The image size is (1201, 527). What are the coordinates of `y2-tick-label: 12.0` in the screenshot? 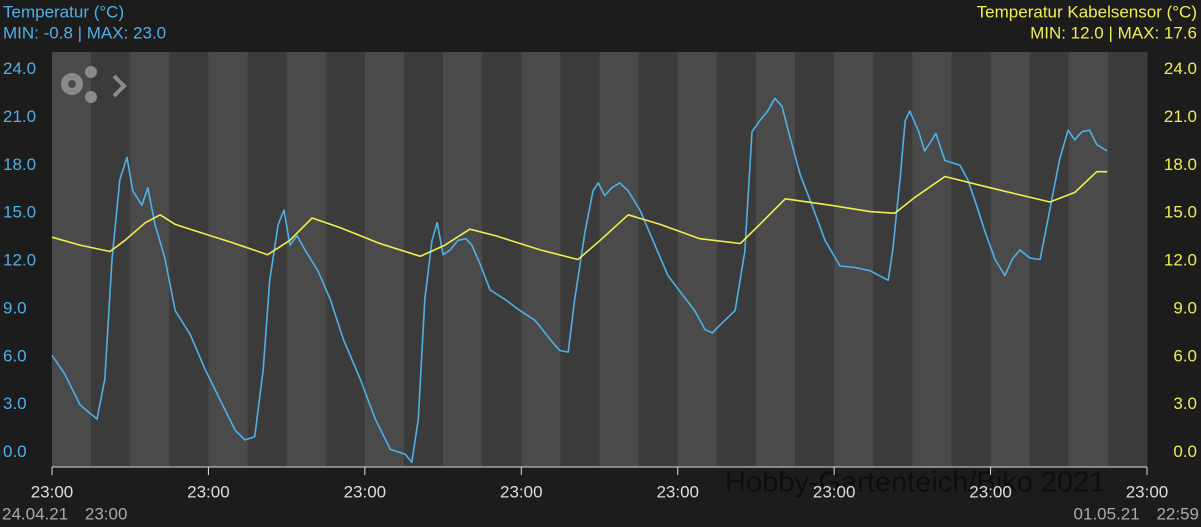 It's located at (1180, 260).